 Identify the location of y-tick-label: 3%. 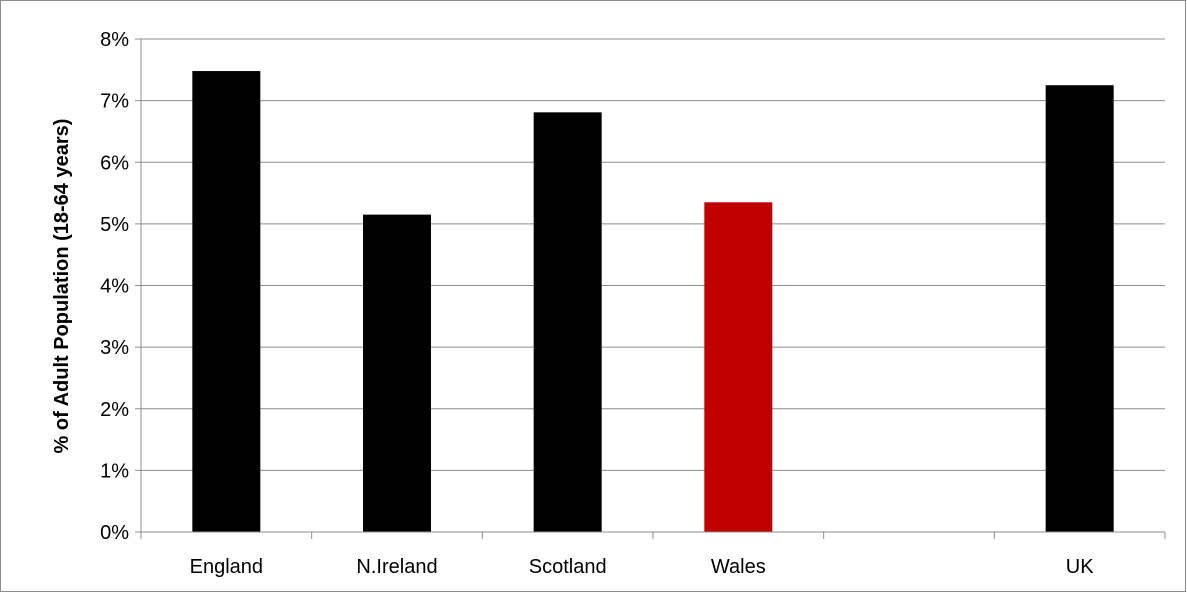
(114, 348).